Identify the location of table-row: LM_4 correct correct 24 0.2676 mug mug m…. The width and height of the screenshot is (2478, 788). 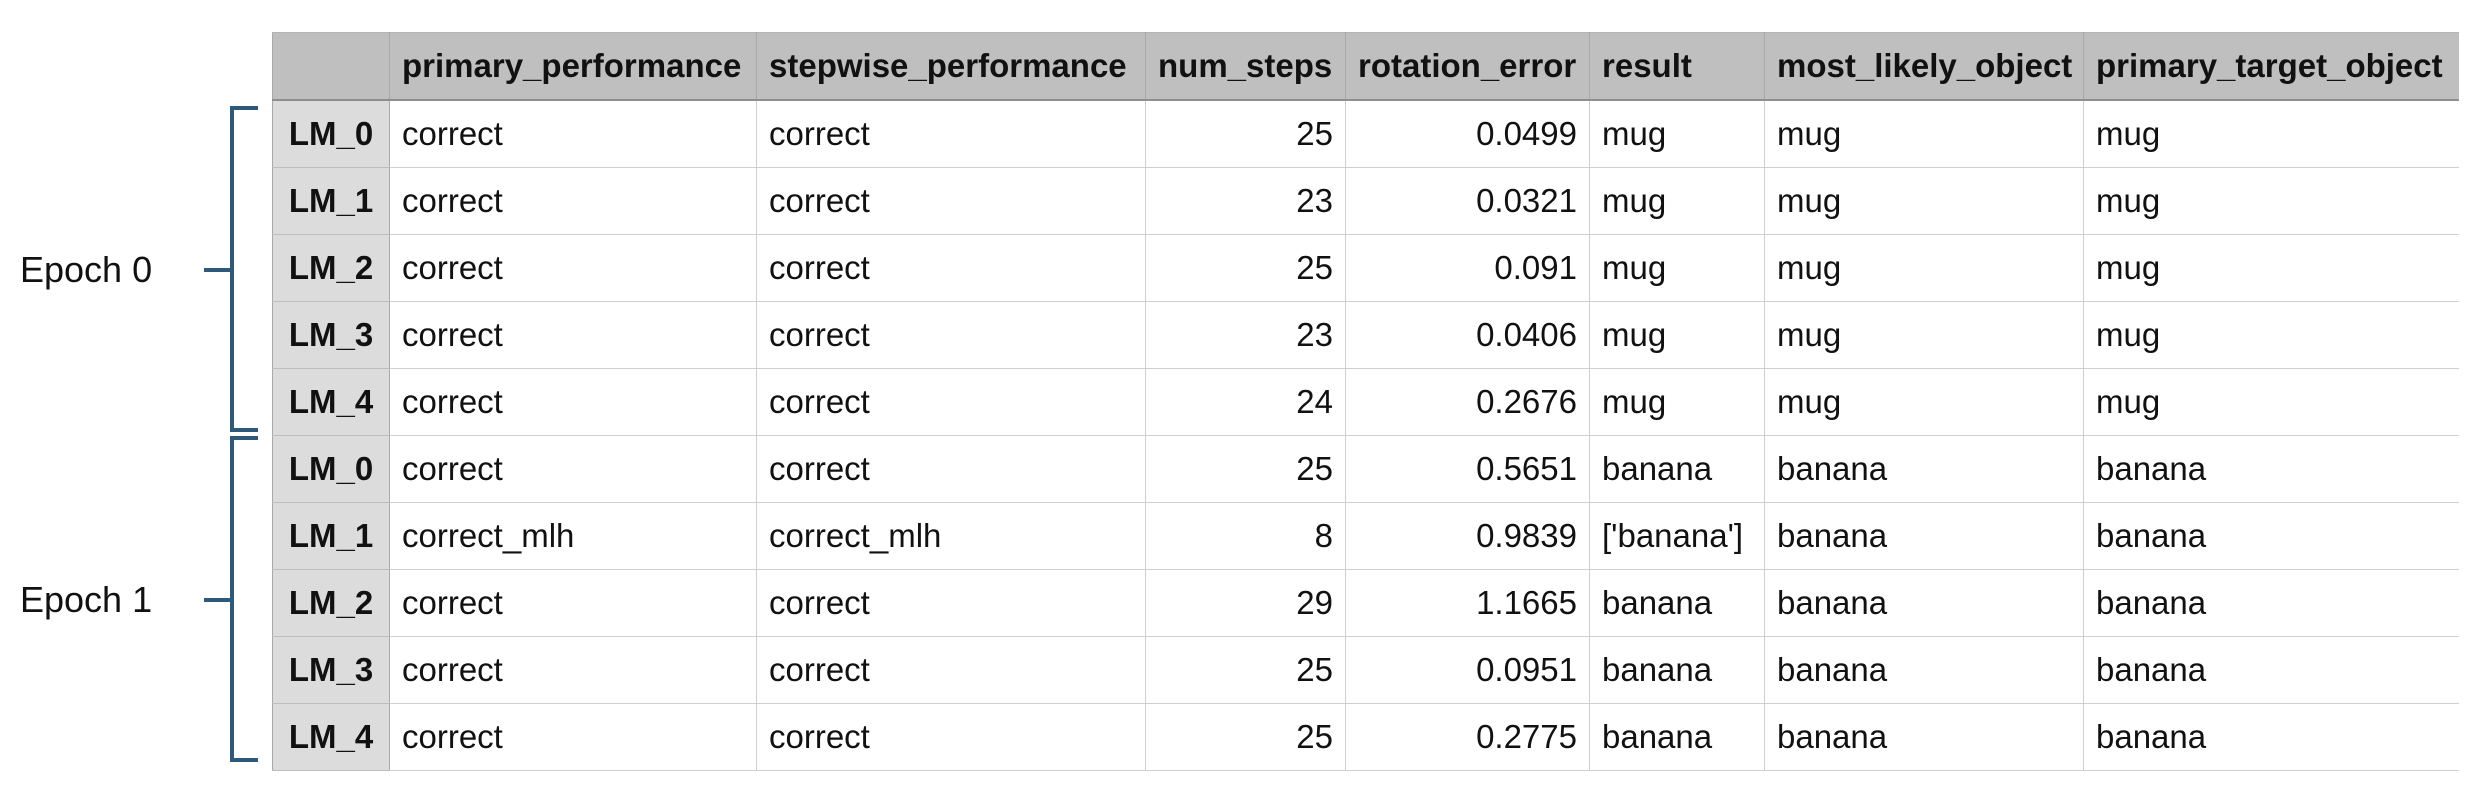
(1365, 402).